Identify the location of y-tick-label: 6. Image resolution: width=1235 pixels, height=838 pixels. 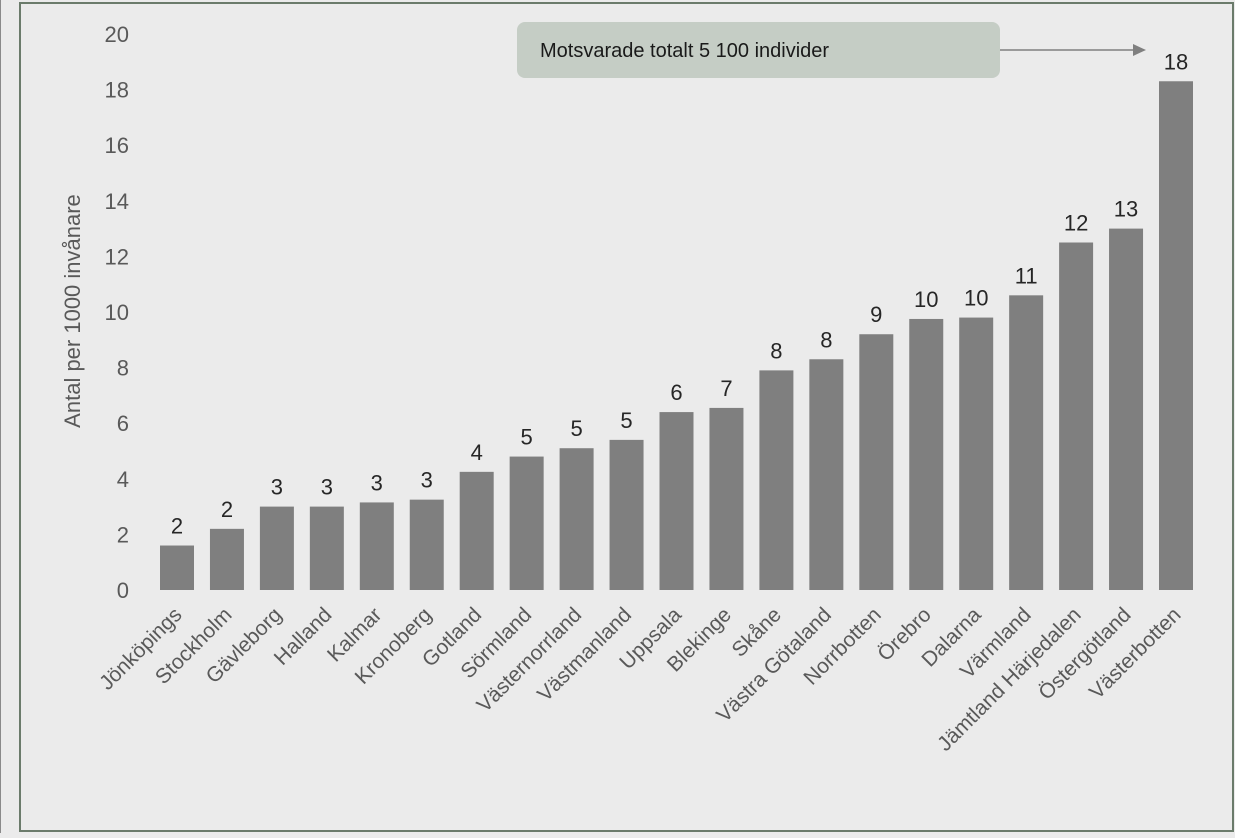
(123, 423).